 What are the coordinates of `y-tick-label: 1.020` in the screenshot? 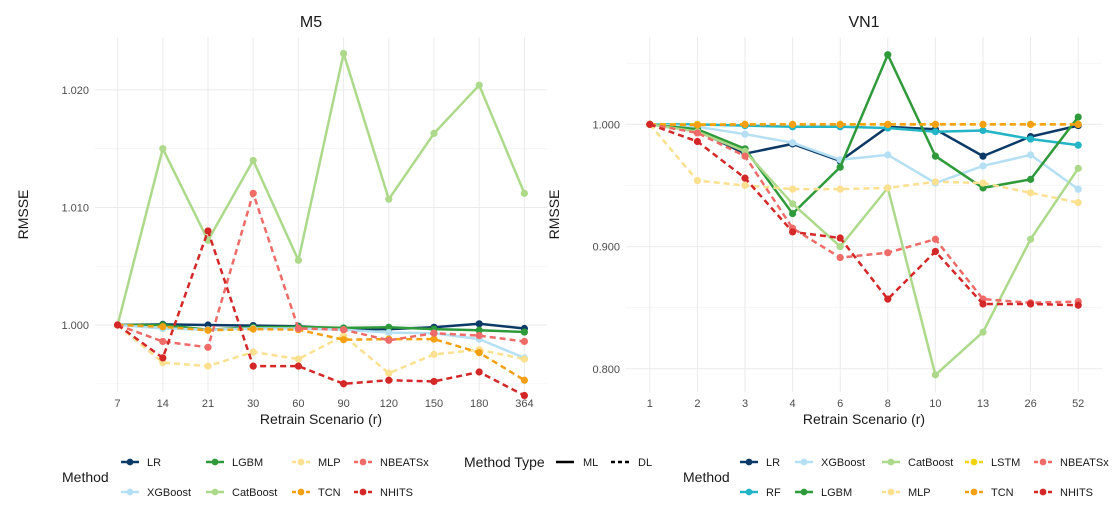 It's located at (75, 91).